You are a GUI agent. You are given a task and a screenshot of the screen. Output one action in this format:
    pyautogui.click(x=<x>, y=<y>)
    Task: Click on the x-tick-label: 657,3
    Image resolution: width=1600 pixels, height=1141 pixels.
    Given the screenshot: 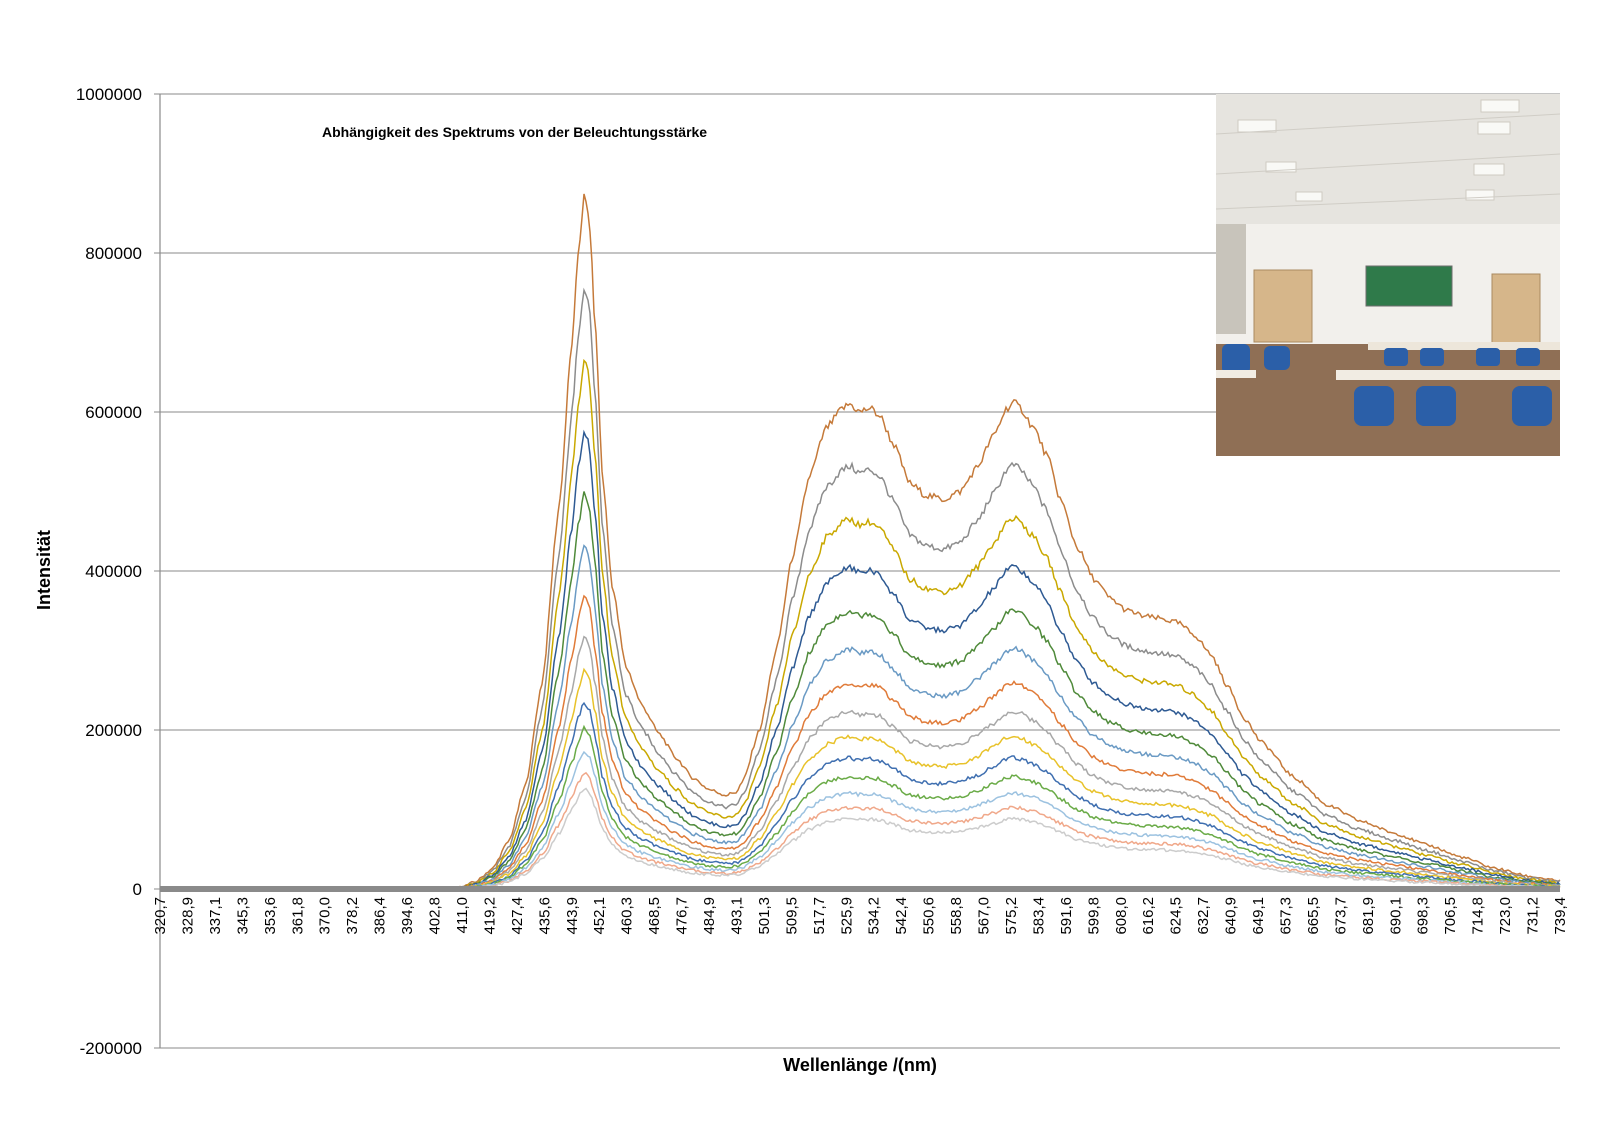 What is the action you would take?
    pyautogui.click(x=1285, y=916)
    